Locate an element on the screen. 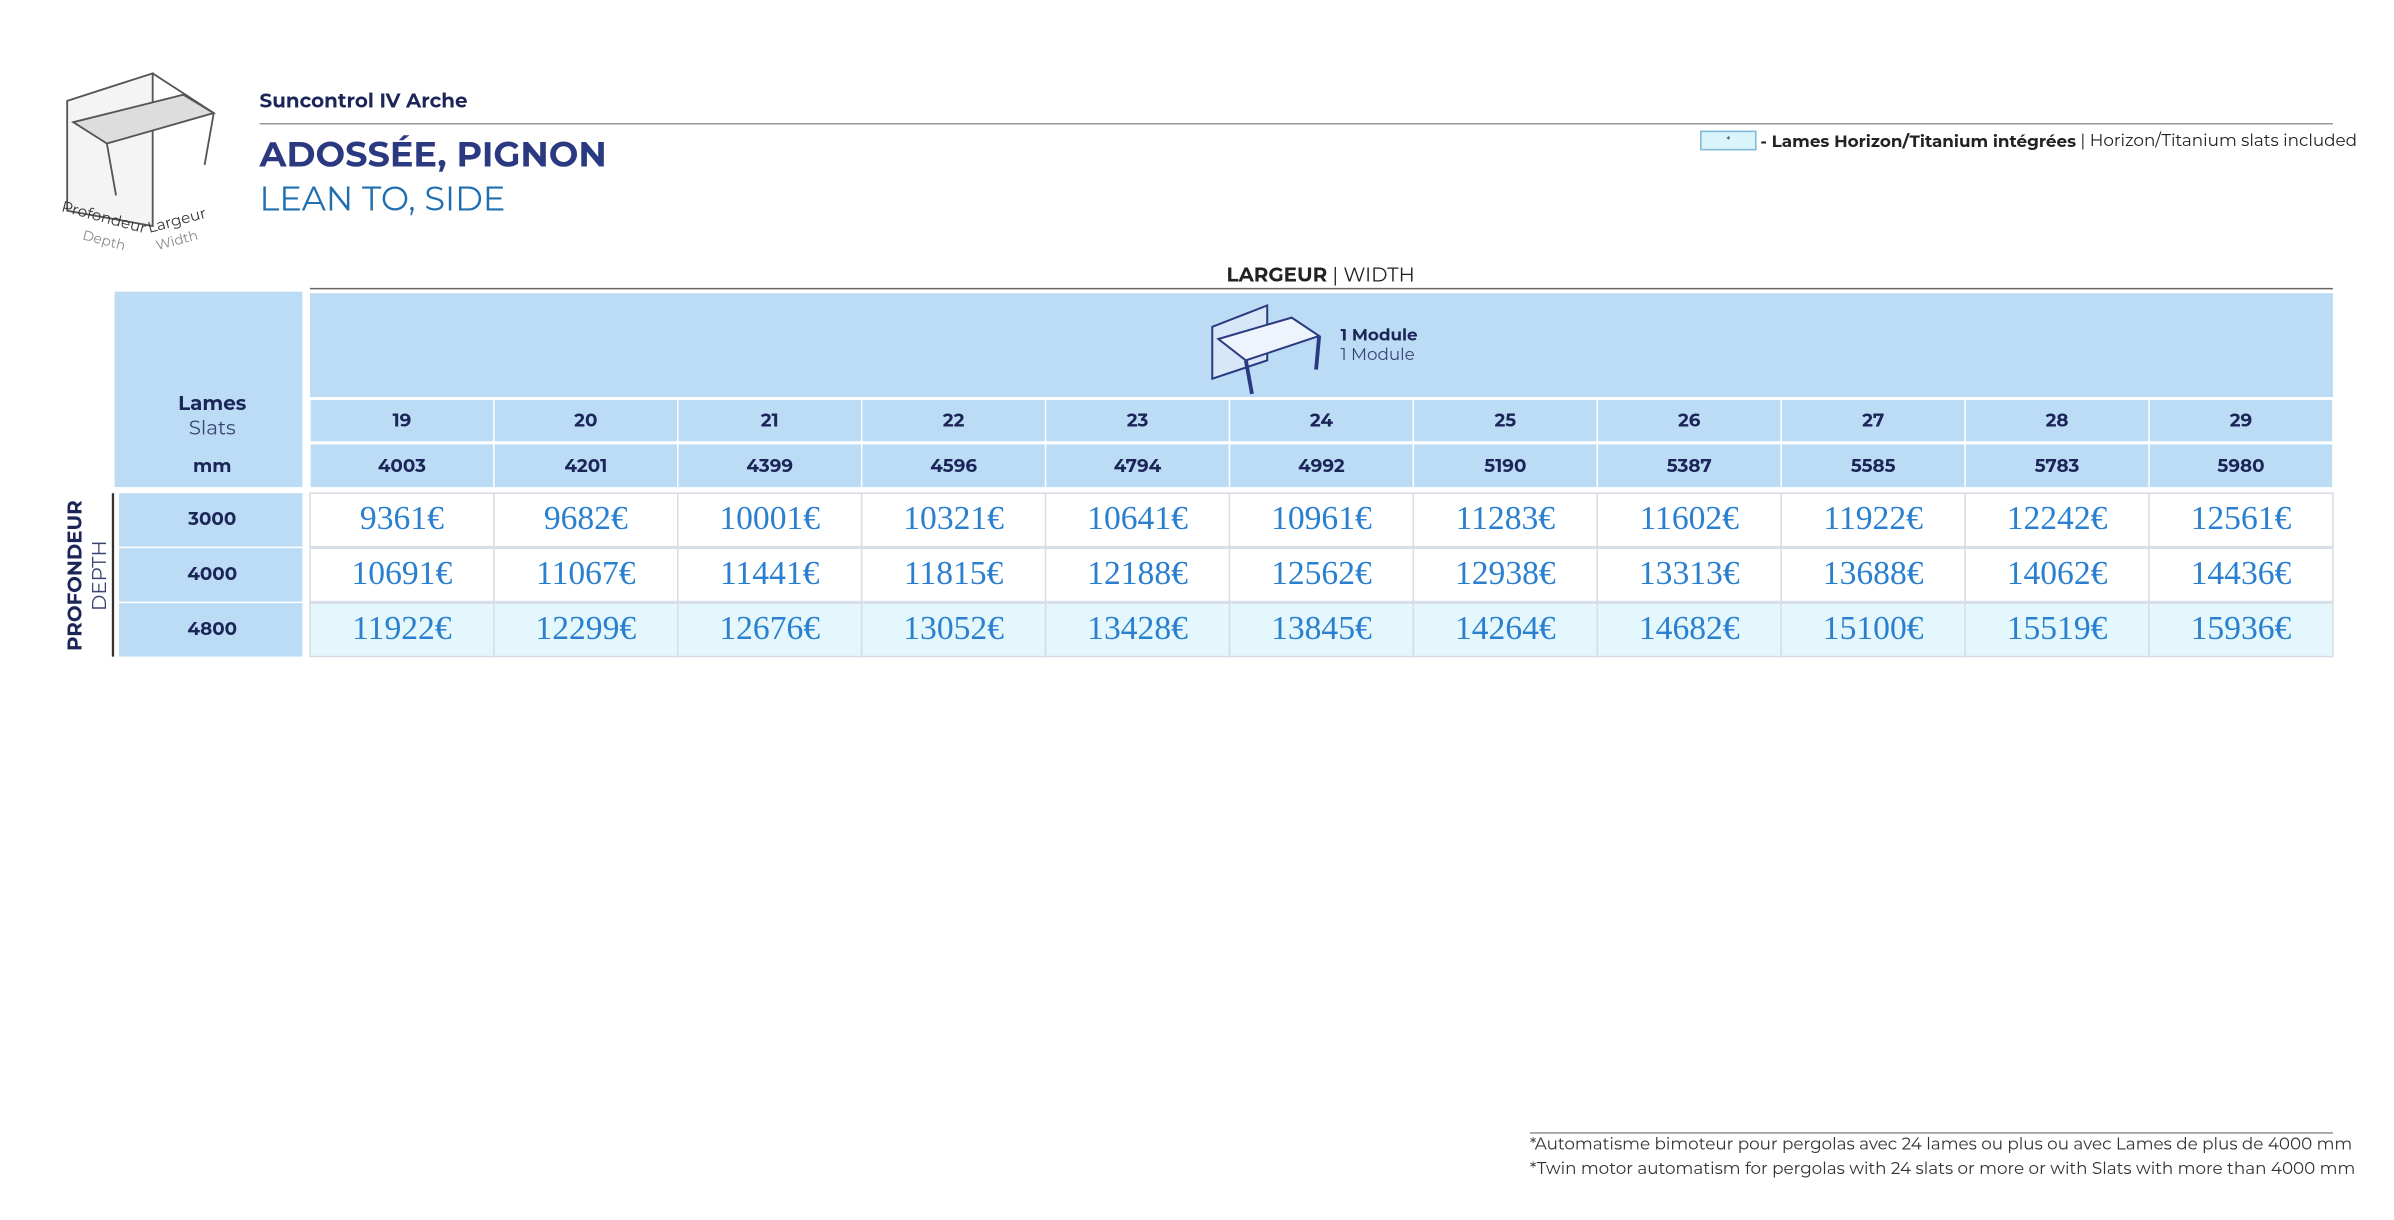 The image size is (2394, 1220). price: 12676€ is located at coordinates (769, 628).